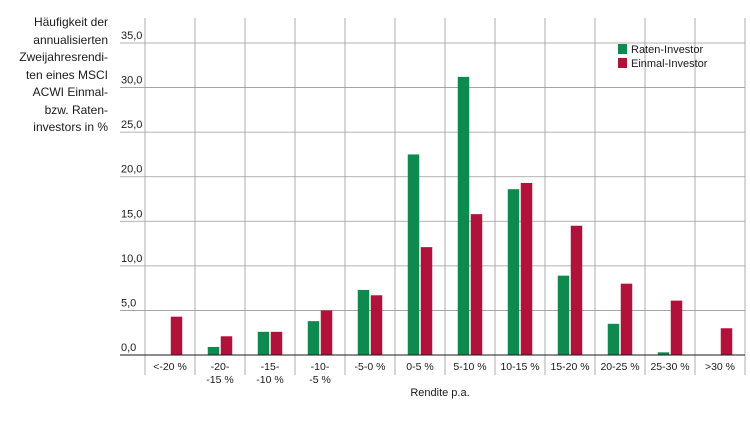 The width and height of the screenshot is (750, 421). What do you see at coordinates (63, 57) in the screenshot?
I see `y-axis-label-line: Zweijahresrendi-` at bounding box center [63, 57].